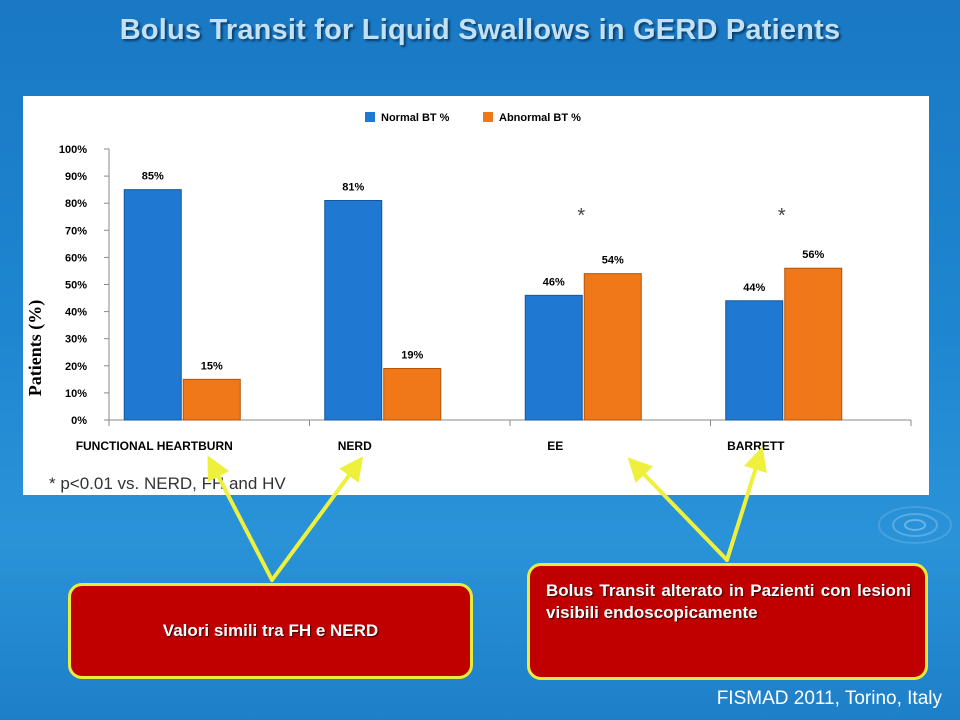  What do you see at coordinates (829, 698) in the screenshot?
I see `citation: FISMAD 2011, Torino, Italy` at bounding box center [829, 698].